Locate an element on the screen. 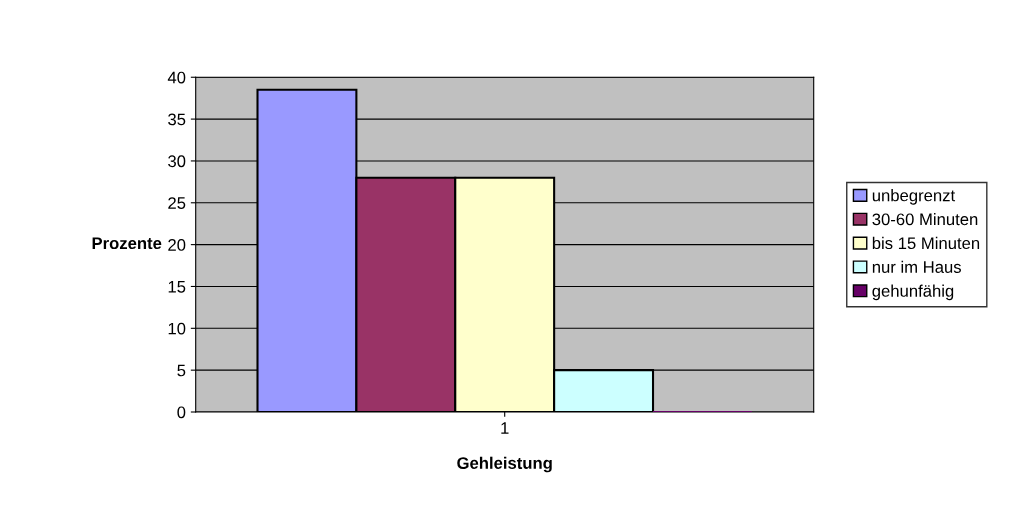 The height and width of the screenshot is (515, 1030). legend-label: gehunfähig is located at coordinates (913, 292).